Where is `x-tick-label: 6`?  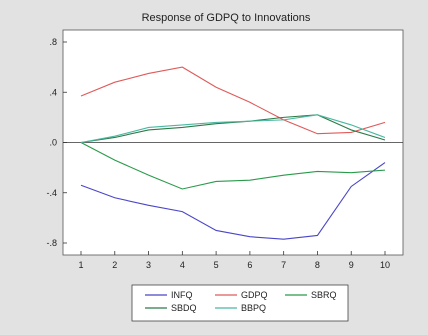 x-tick-label: 6 is located at coordinates (249, 265).